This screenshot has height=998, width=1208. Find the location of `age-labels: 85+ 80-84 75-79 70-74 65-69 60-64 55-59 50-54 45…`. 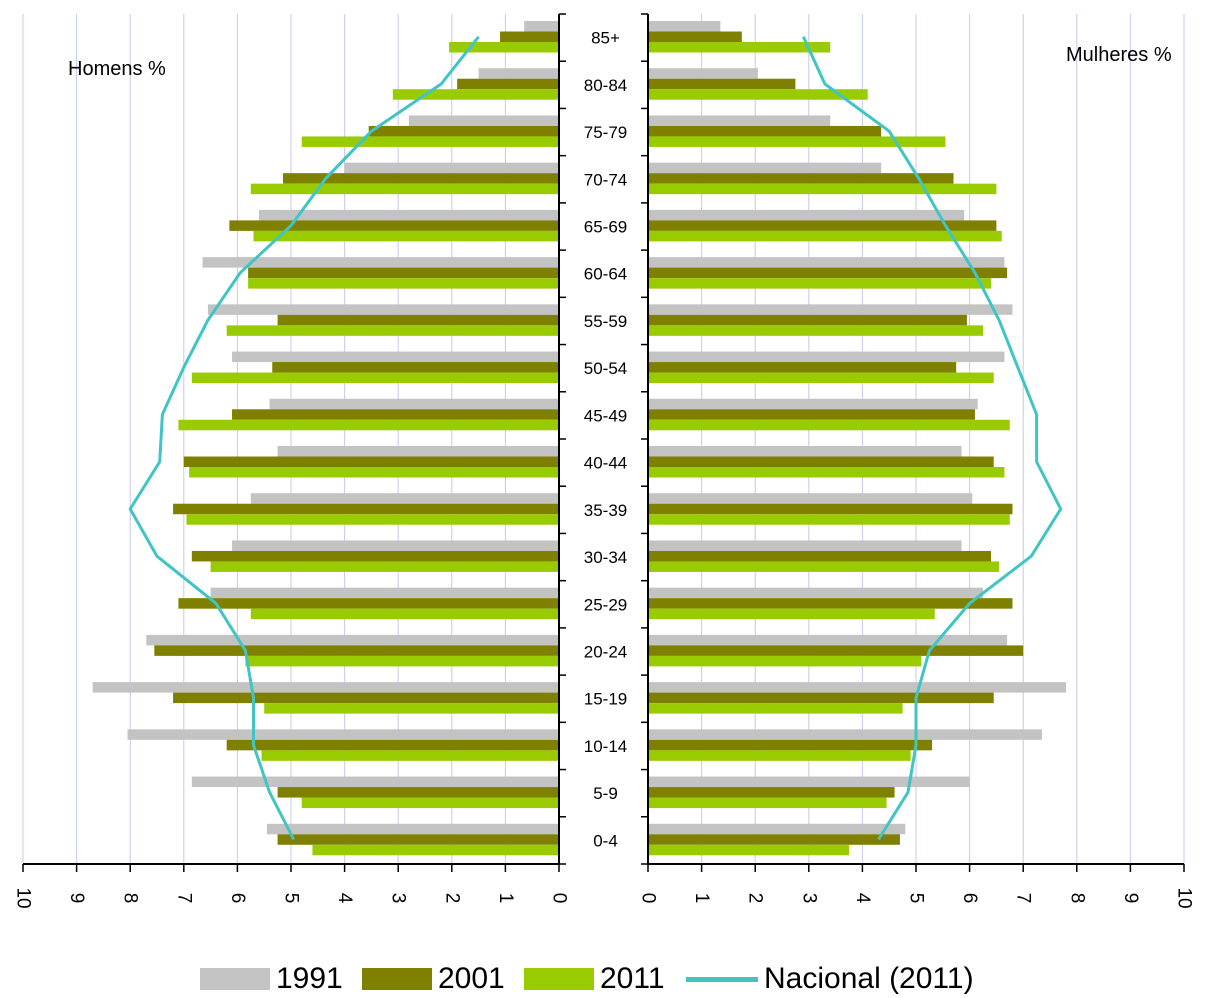

age-labels: 85+ 80-84 75-79 70-74 65-69 60-64 55-59 50-54 45… is located at coordinates (605, 440).